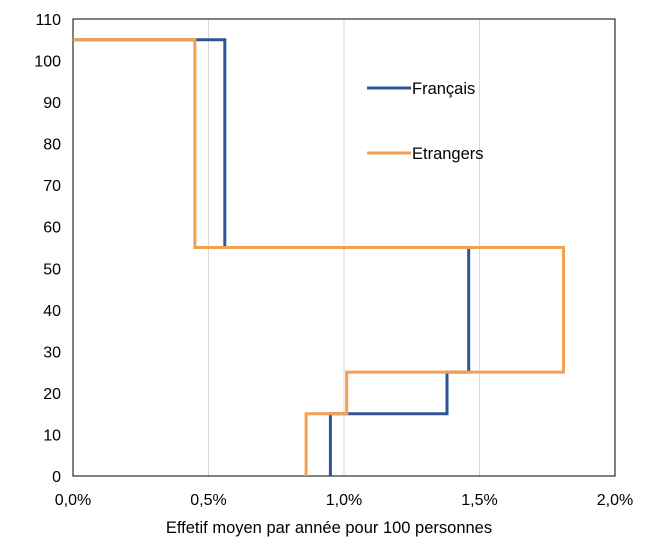 Image resolution: width=654 pixels, height=542 pixels. Describe the element at coordinates (443, 89) in the screenshot. I see `legend-label: Français` at that location.